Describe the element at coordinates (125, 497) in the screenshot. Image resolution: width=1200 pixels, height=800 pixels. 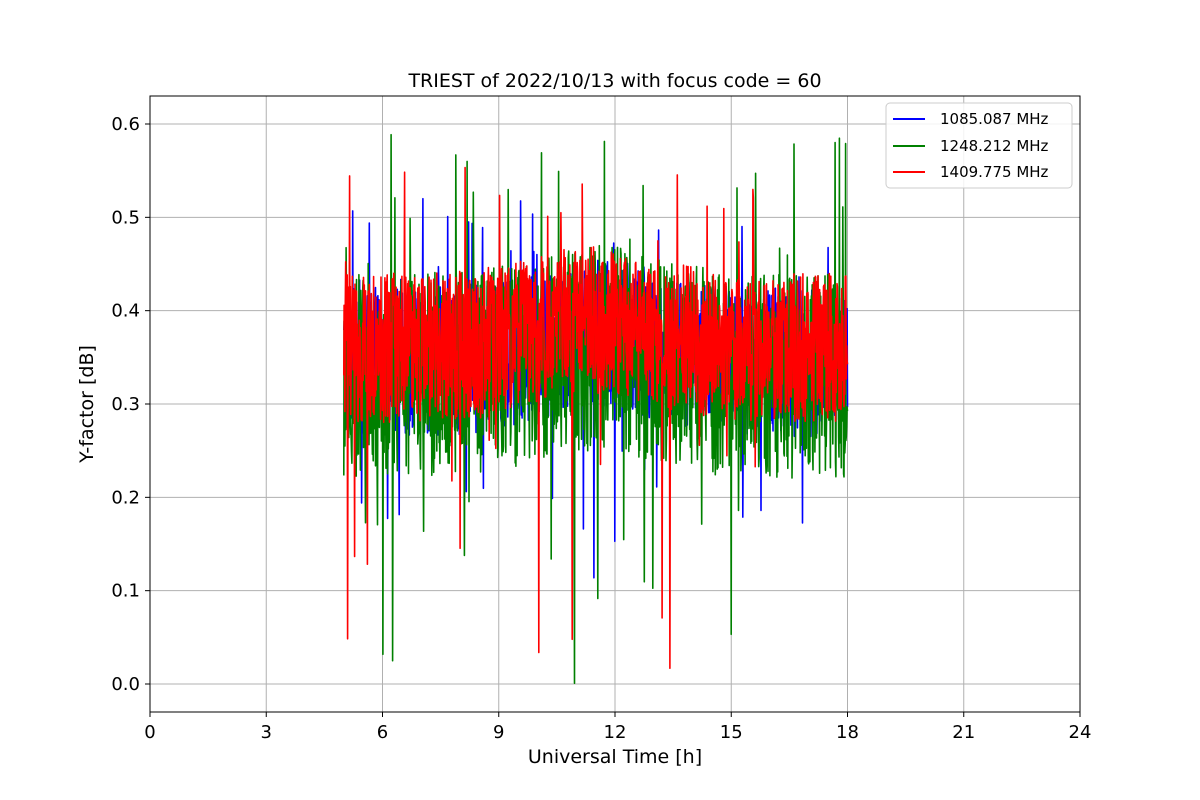
I see `y-tick-label: 0.2` at that location.